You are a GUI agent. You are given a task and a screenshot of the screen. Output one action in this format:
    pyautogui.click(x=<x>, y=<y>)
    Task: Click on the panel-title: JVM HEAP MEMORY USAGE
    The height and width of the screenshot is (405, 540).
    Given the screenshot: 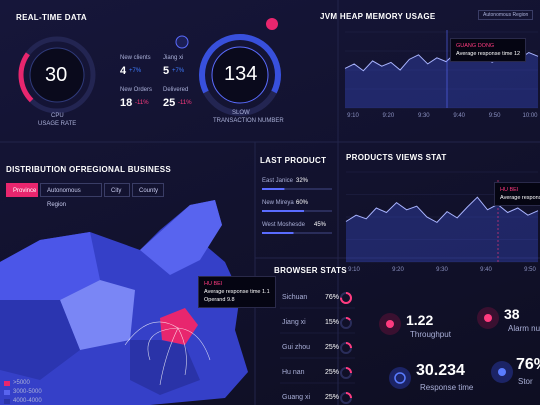 What is the action you would take?
    pyautogui.click(x=378, y=16)
    